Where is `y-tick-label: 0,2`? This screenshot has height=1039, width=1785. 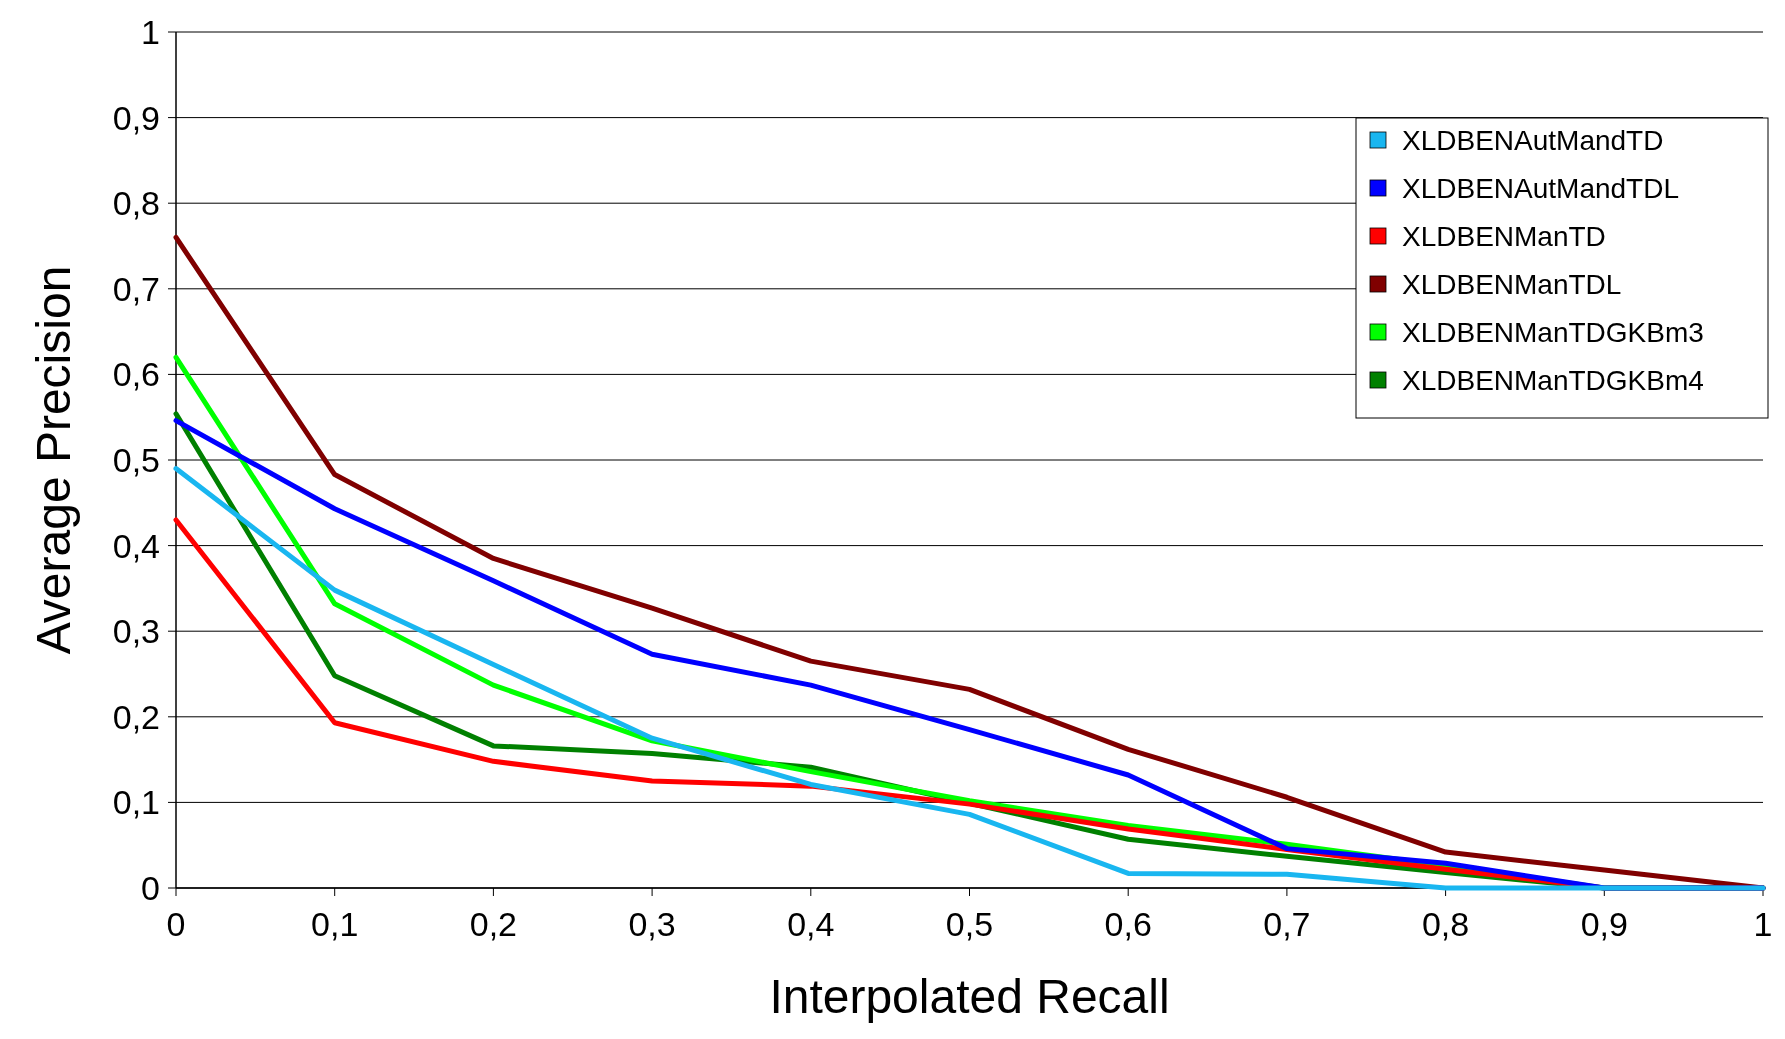 y-tick-label: 0,2 is located at coordinates (136, 716).